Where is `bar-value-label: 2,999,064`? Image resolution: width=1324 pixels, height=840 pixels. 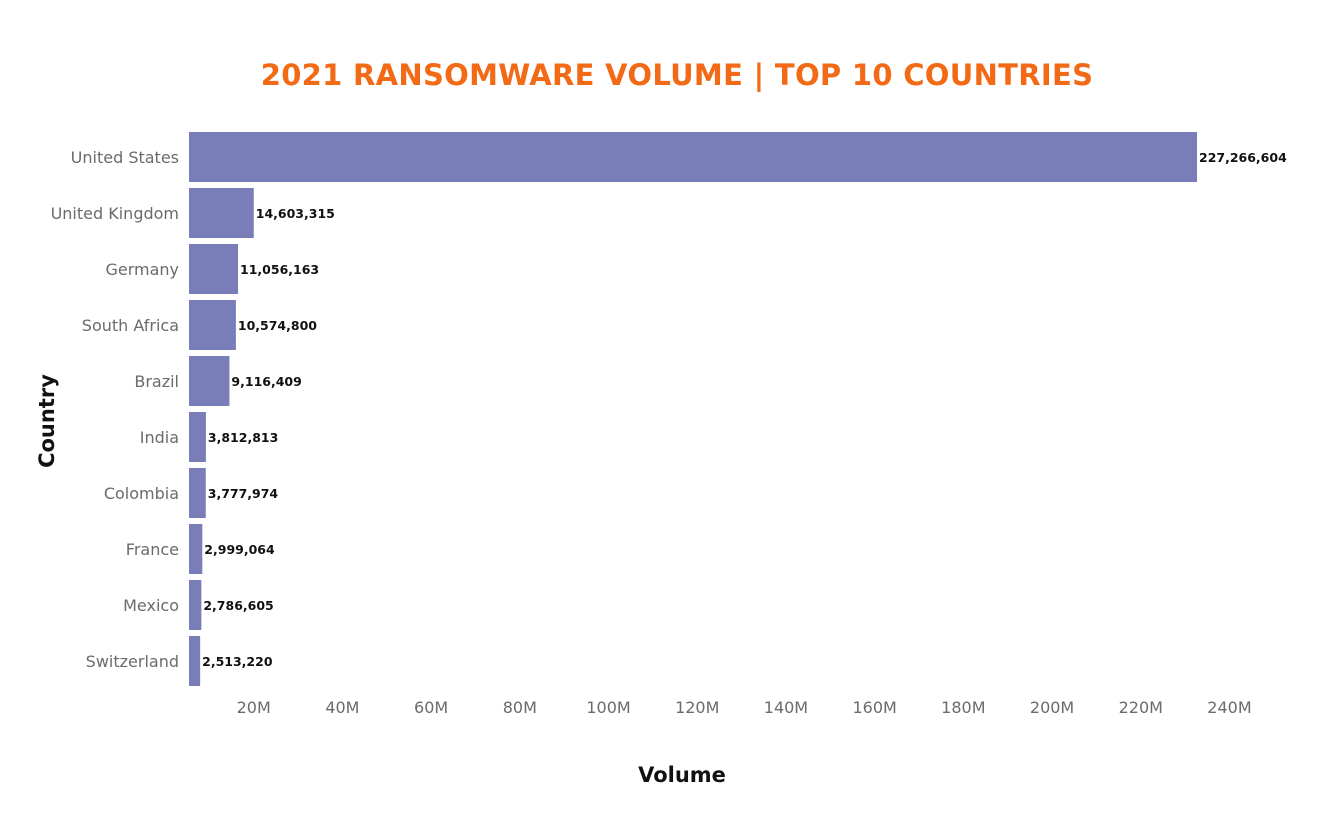
bar-value-label: 2,999,064 is located at coordinates (239, 549).